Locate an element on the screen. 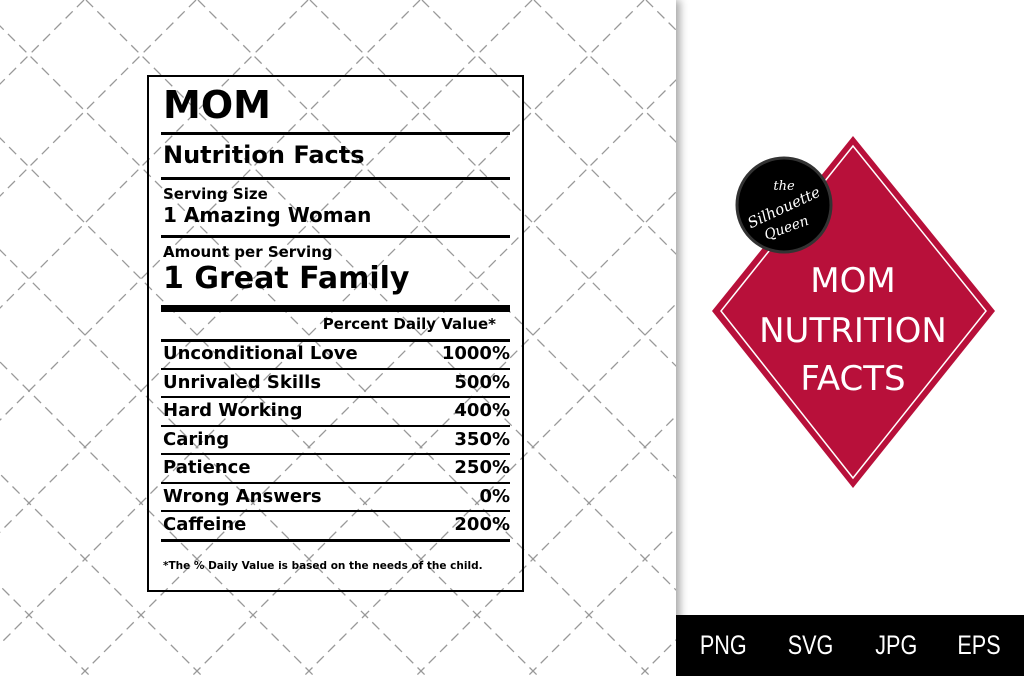  file-formats-bar: PNG SVG JPG EPS is located at coordinates (850, 645).